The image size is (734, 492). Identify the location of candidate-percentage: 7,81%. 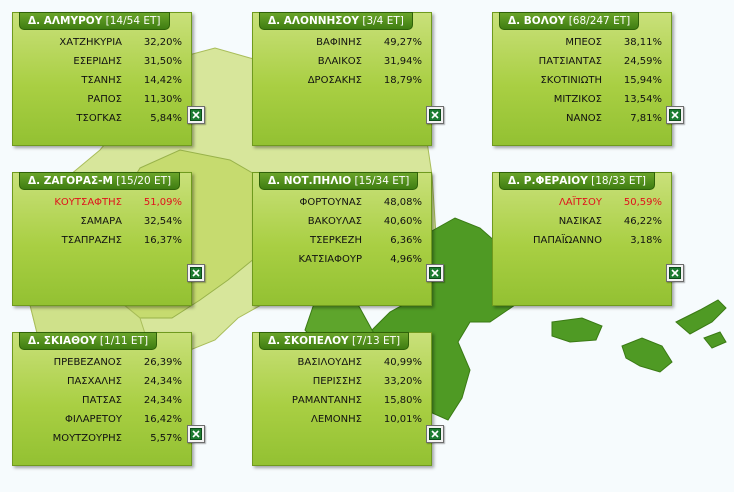
(646, 118).